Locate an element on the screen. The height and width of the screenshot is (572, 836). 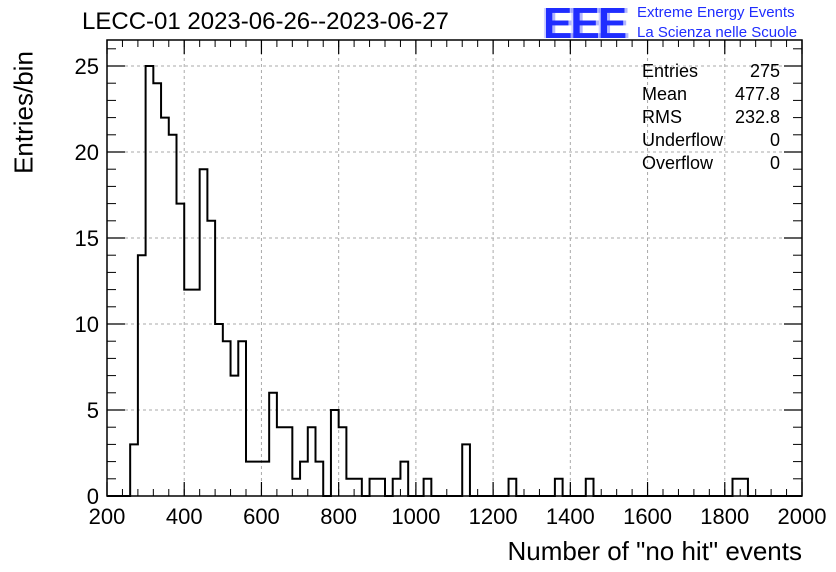
x-tick-label: 2000 is located at coordinates (802, 516).